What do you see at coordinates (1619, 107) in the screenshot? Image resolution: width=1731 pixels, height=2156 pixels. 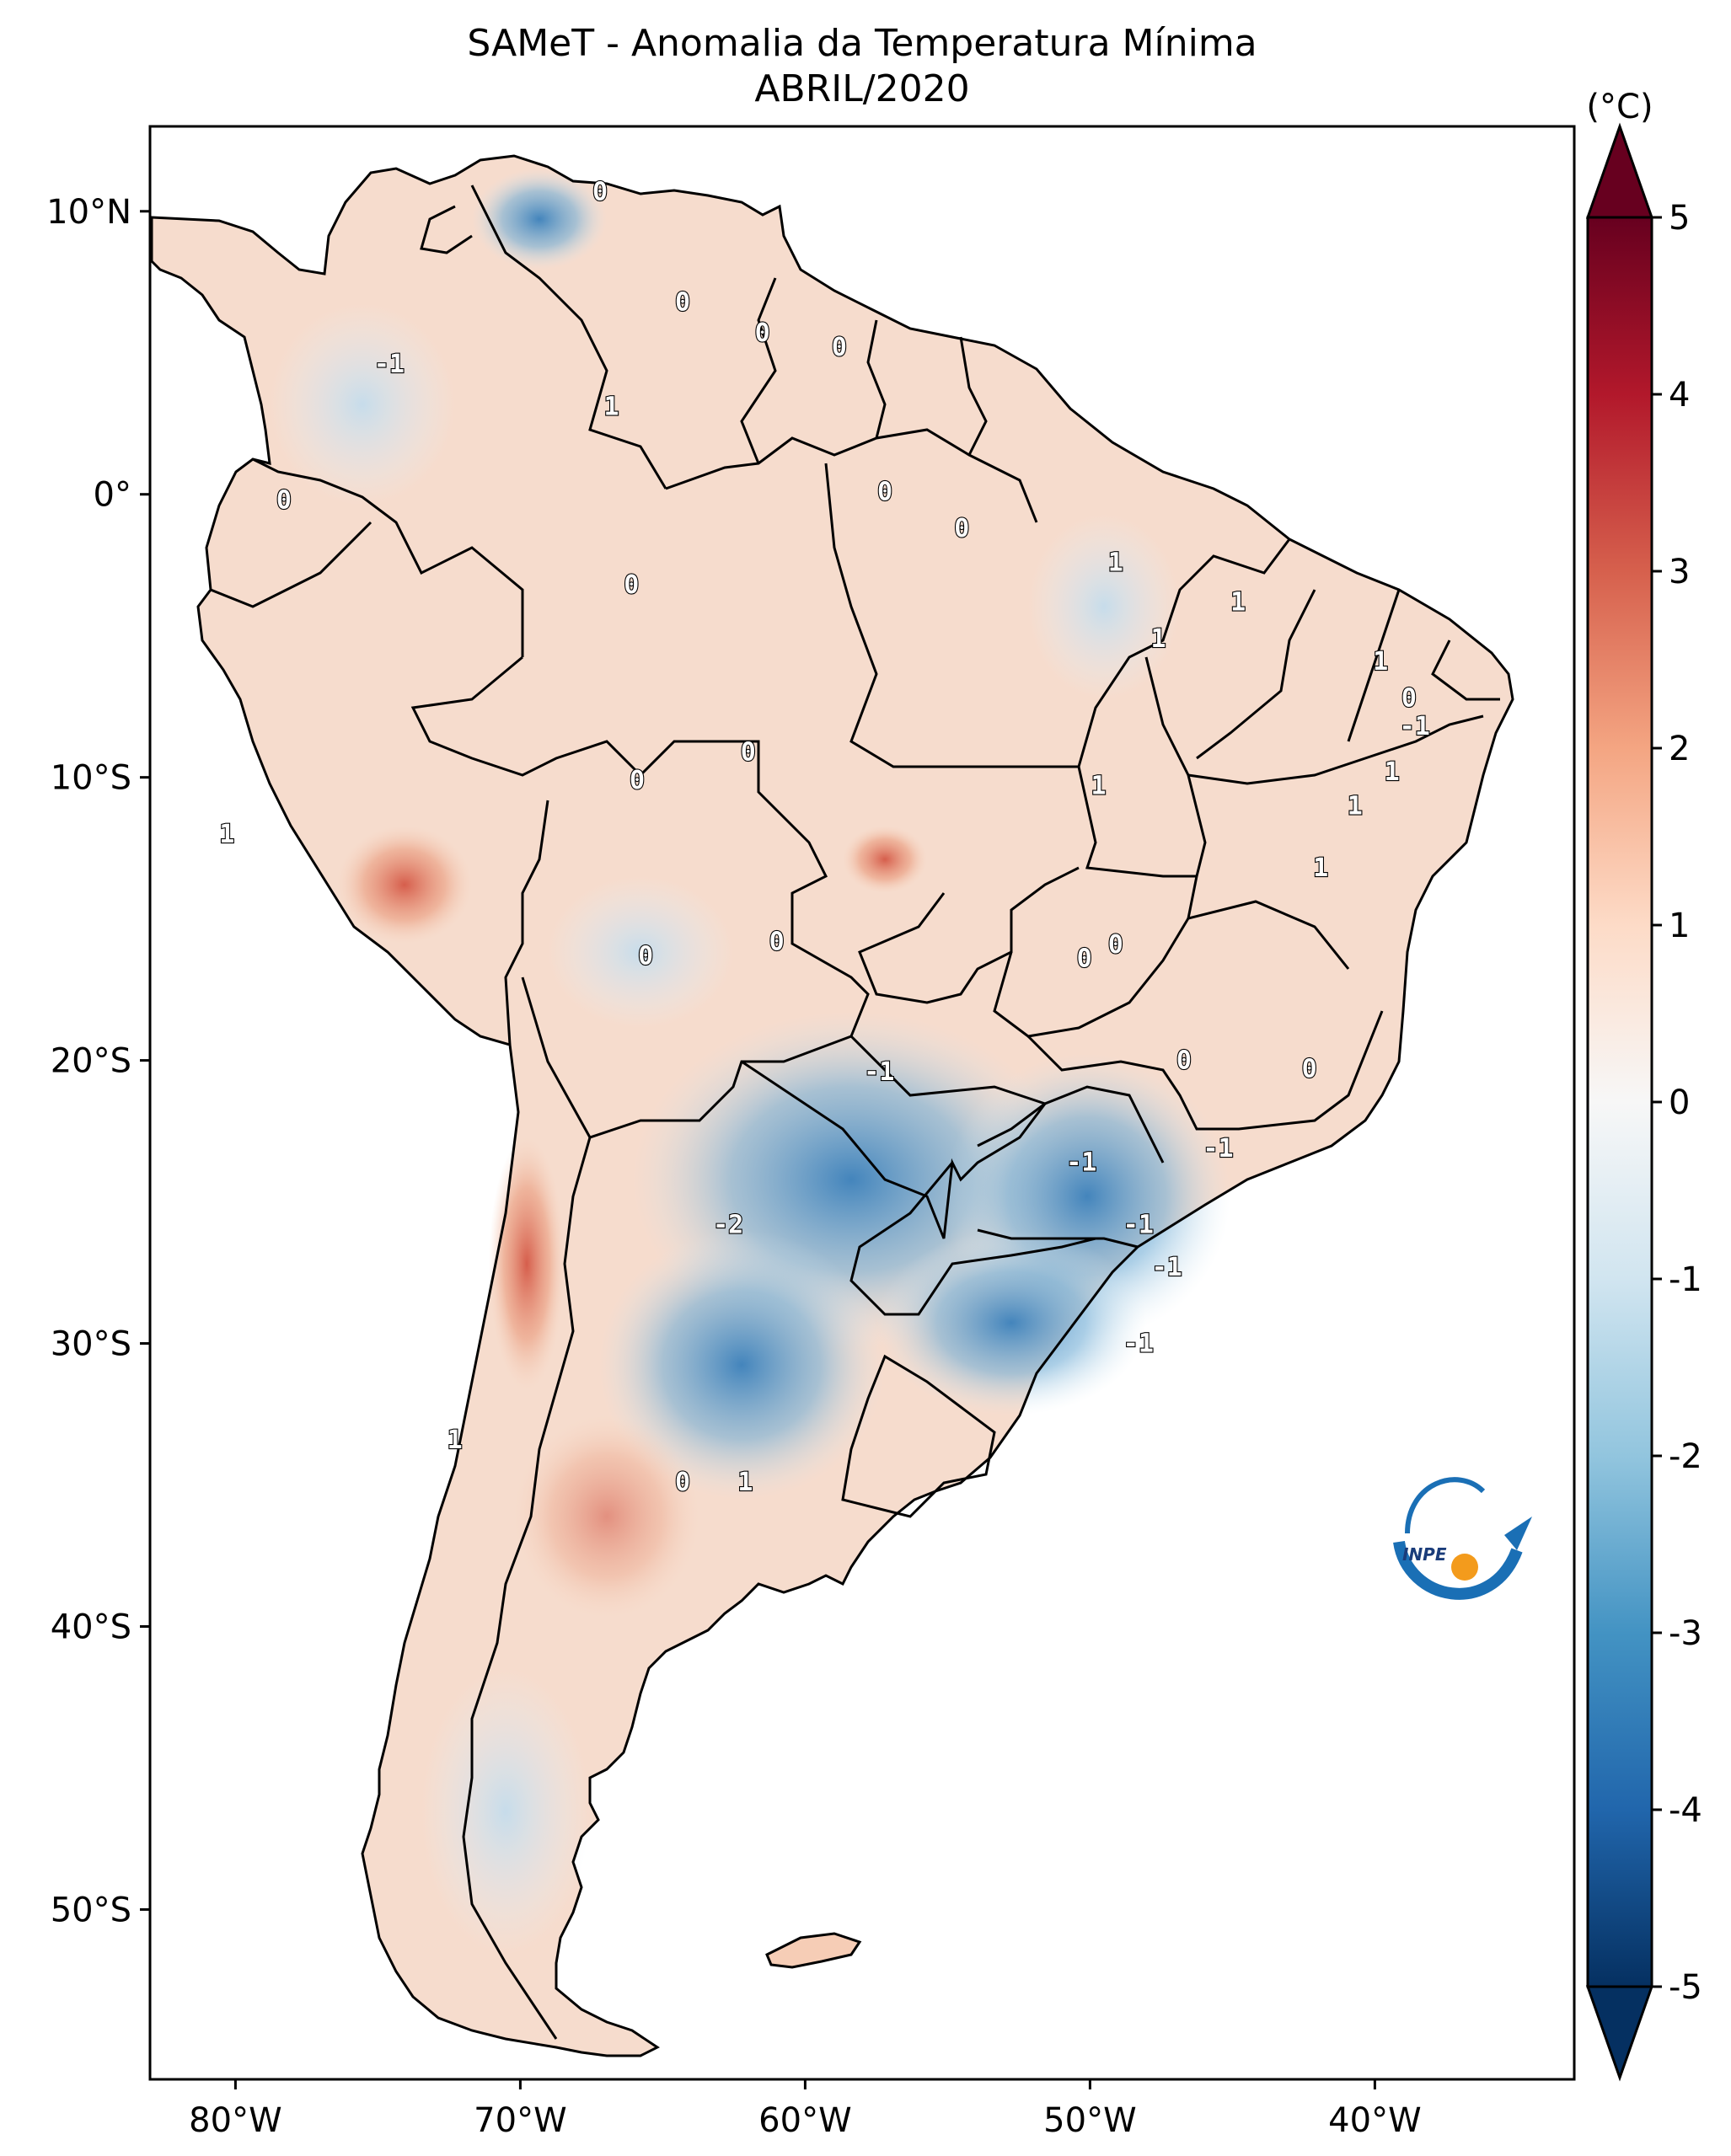 I see `colorbar-unit: (°C)` at bounding box center [1619, 107].